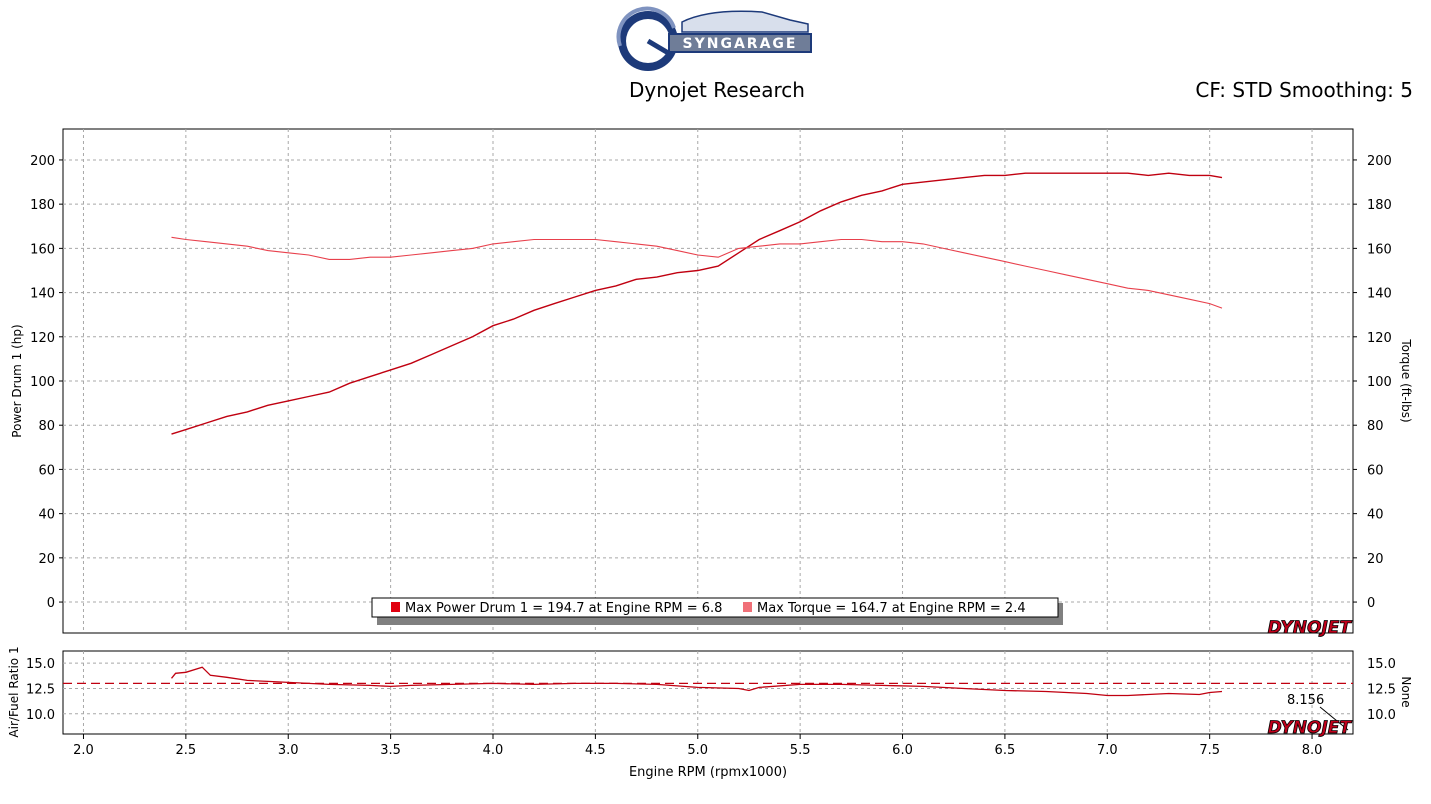 The image size is (1431, 804). What do you see at coordinates (1310, 728) in the screenshot?
I see `dynojet-watermark-afr: DYNOJET` at bounding box center [1310, 728].